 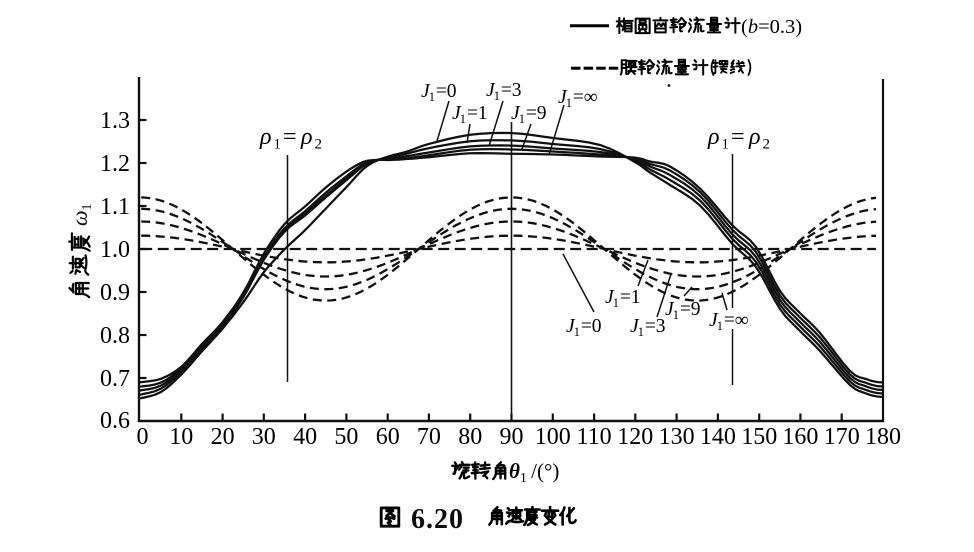 What do you see at coordinates (842, 437) in the screenshot?
I see `svg-text: 170` at bounding box center [842, 437].